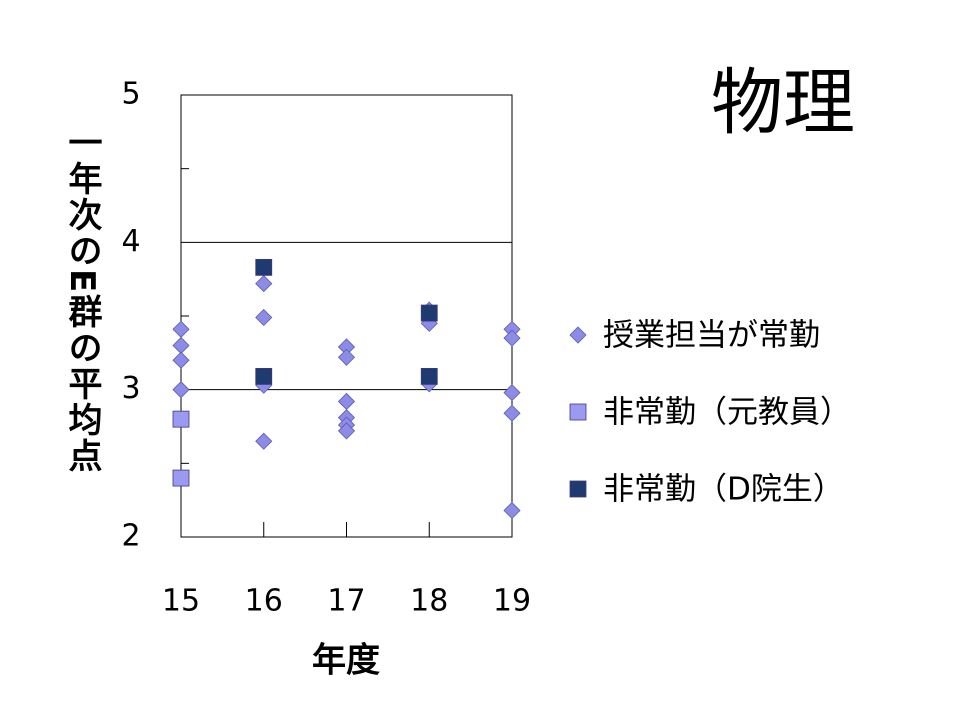 This screenshot has height=720, width=960. What do you see at coordinates (346, 601) in the screenshot?
I see `x-tick-label: 17` at bounding box center [346, 601].